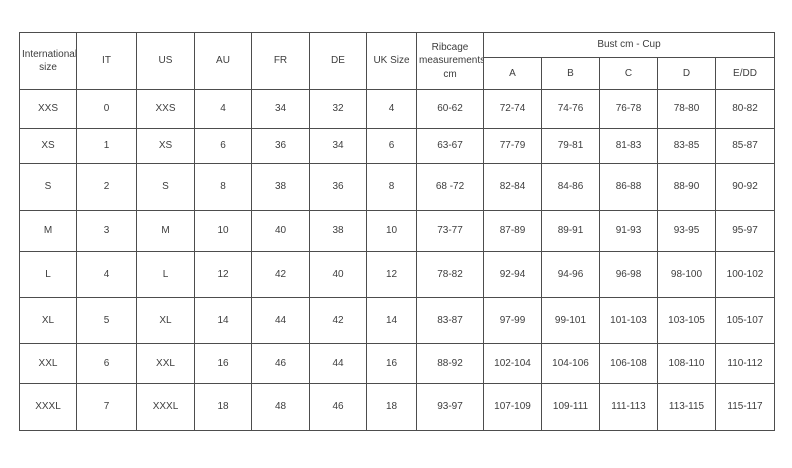  What do you see at coordinates (570, 407) in the screenshot?
I see `cell: 109-111` at bounding box center [570, 407].